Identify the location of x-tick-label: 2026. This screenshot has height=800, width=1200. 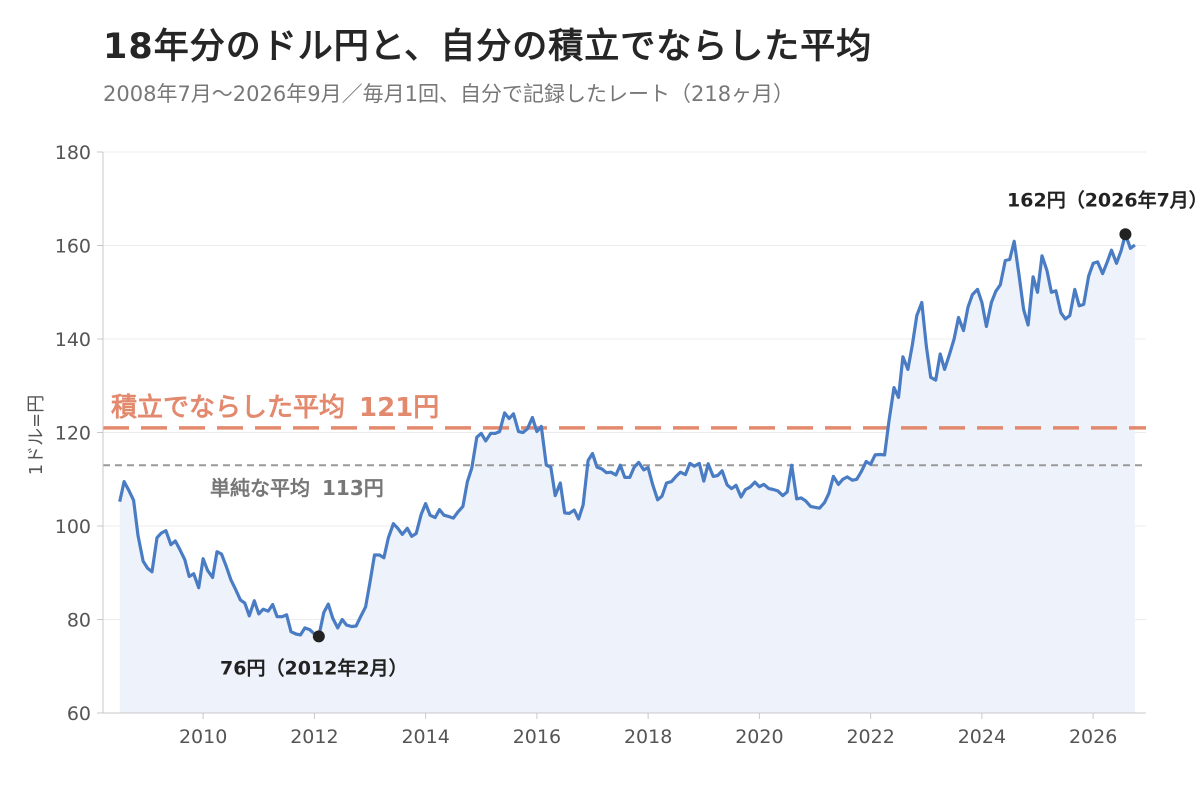
(1093, 737).